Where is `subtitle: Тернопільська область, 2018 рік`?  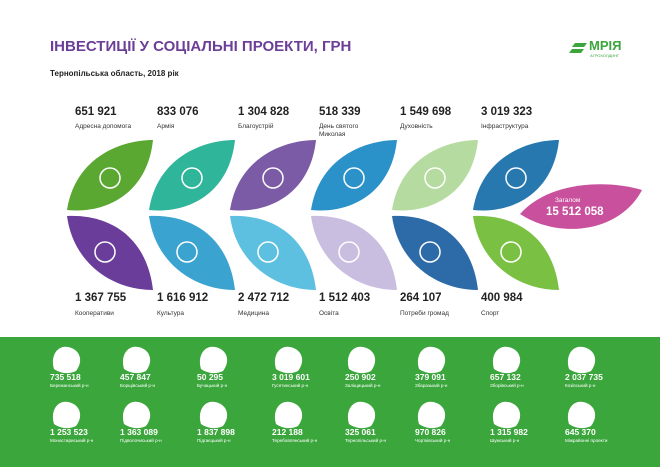 subtitle: Тернопільська область, 2018 рік is located at coordinates (114, 73).